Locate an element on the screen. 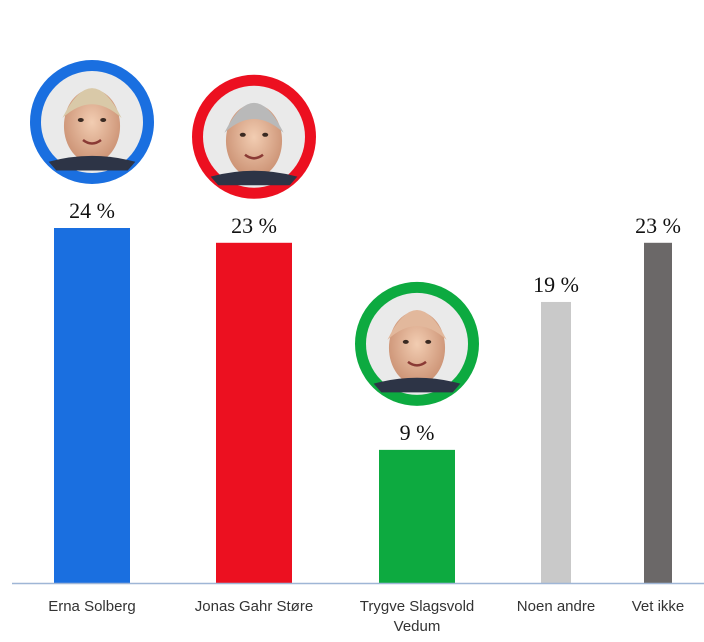  category-label-line: Erna Solberg is located at coordinates (92, 606).